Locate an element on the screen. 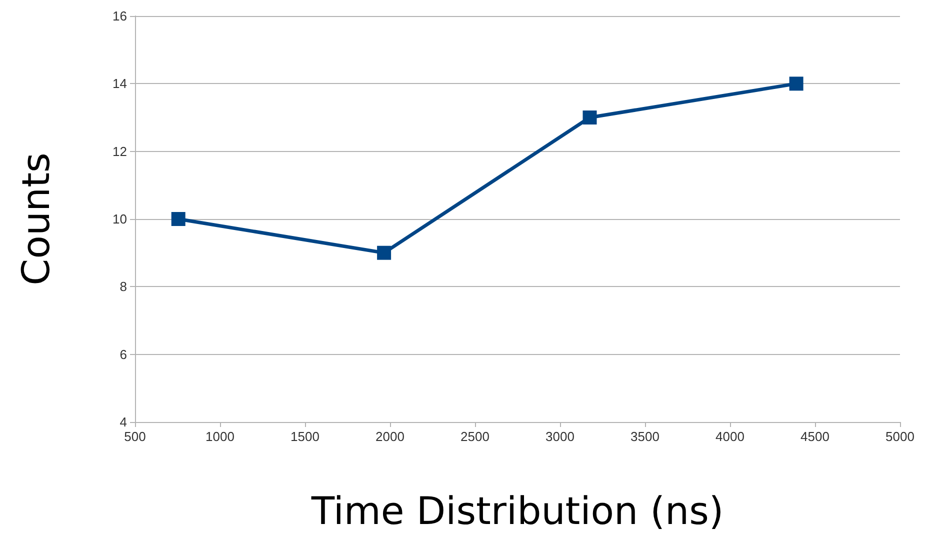 The image size is (937, 535). y-tick-label: 10 is located at coordinates (119, 219).